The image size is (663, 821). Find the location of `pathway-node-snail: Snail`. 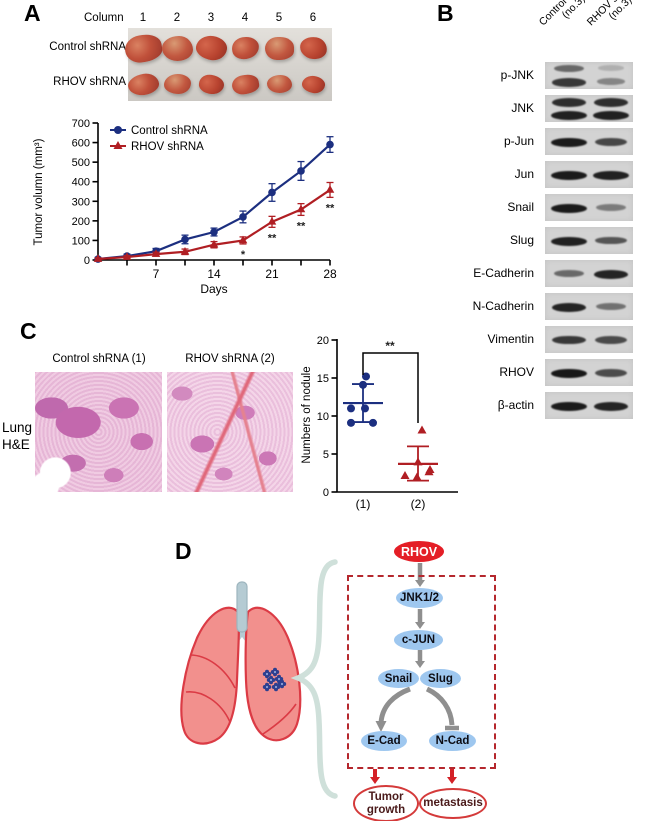

pathway-node-snail: Snail is located at coordinates (398, 678).